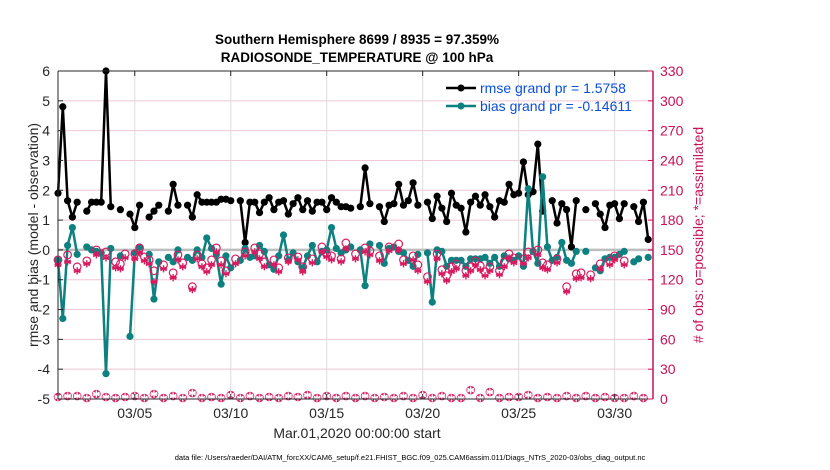 Image resolution: width=830 pixels, height=470 pixels. I want to click on y-tick-label: -5, so click(44, 399).